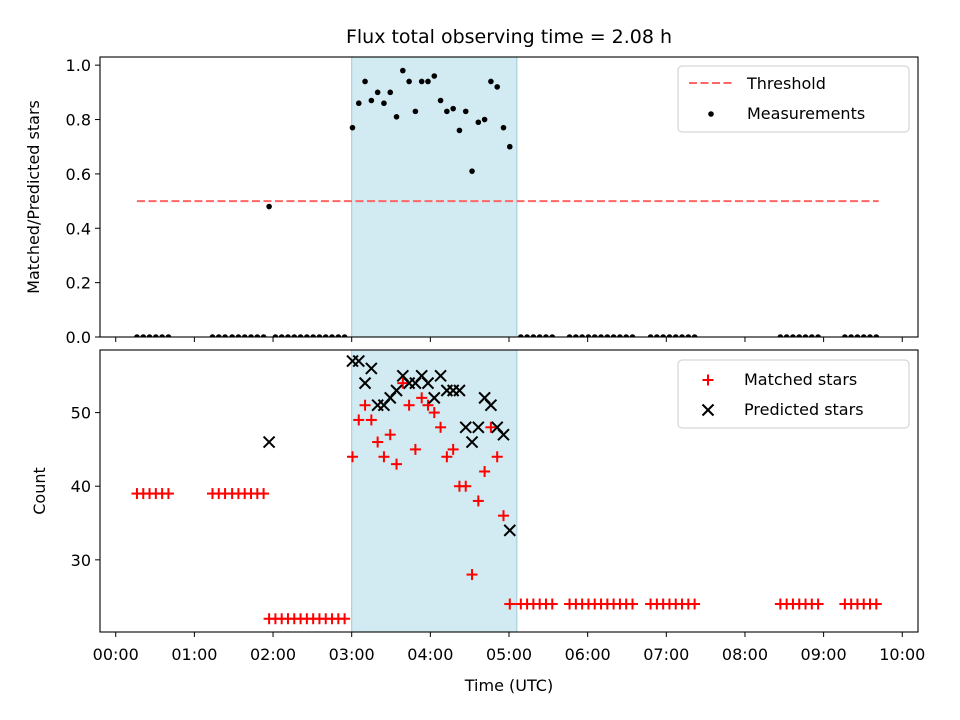 The image size is (960, 720). What do you see at coordinates (81, 413) in the screenshot?
I see `ytick-label: 50` at bounding box center [81, 413].